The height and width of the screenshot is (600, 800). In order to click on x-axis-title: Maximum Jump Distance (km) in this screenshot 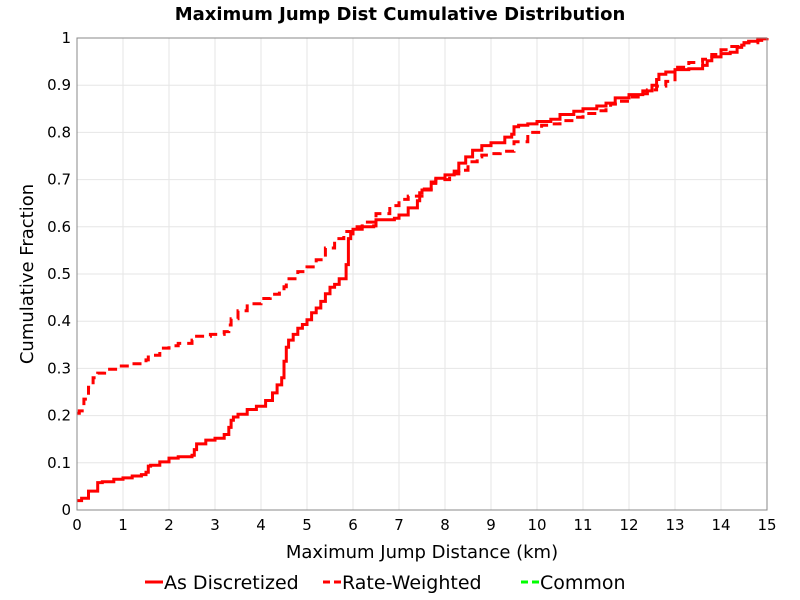, I will do `click(422, 552)`.